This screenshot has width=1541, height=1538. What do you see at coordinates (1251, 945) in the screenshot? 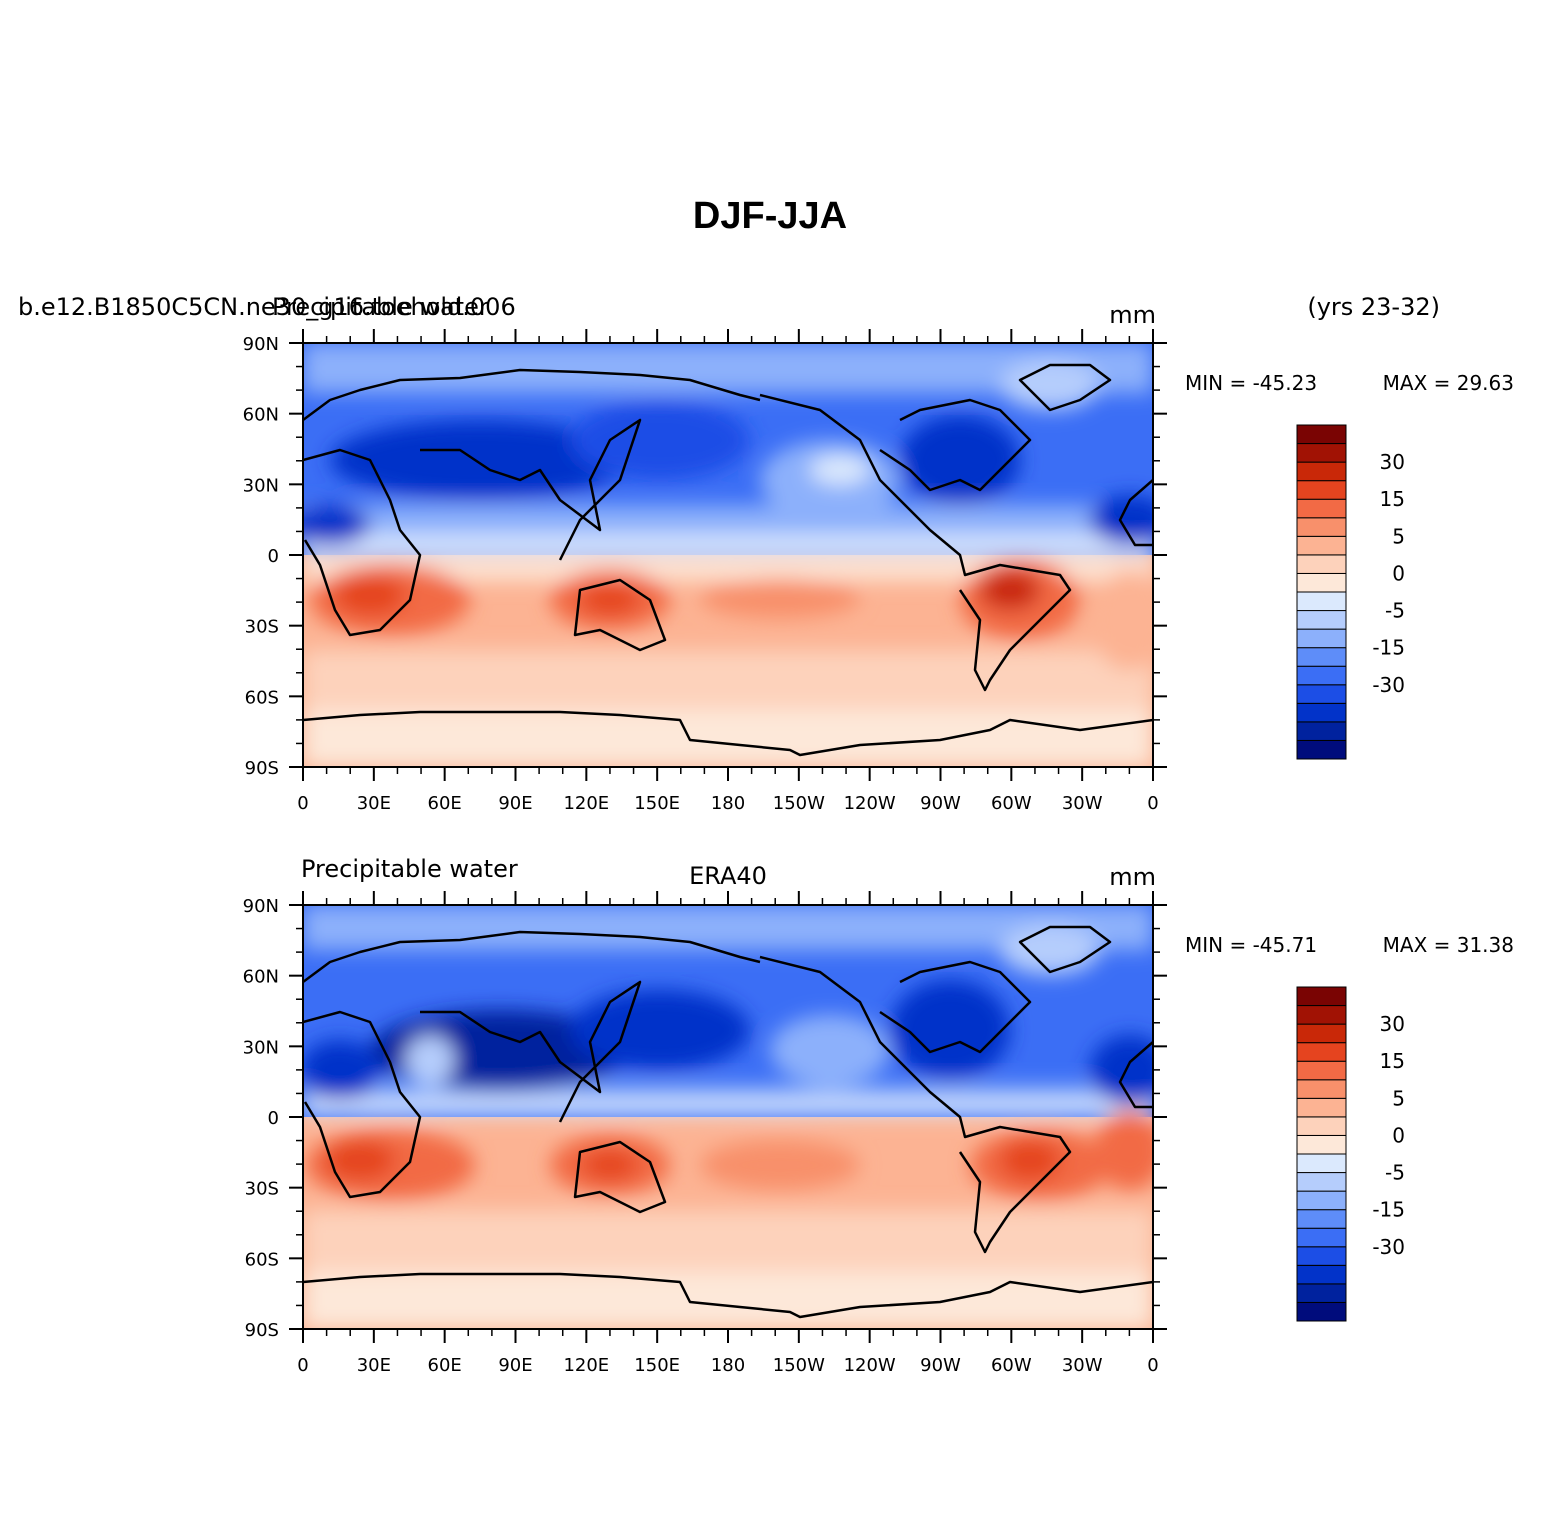
I see `panel-obs-min: MIN = -45.71` at bounding box center [1251, 945].